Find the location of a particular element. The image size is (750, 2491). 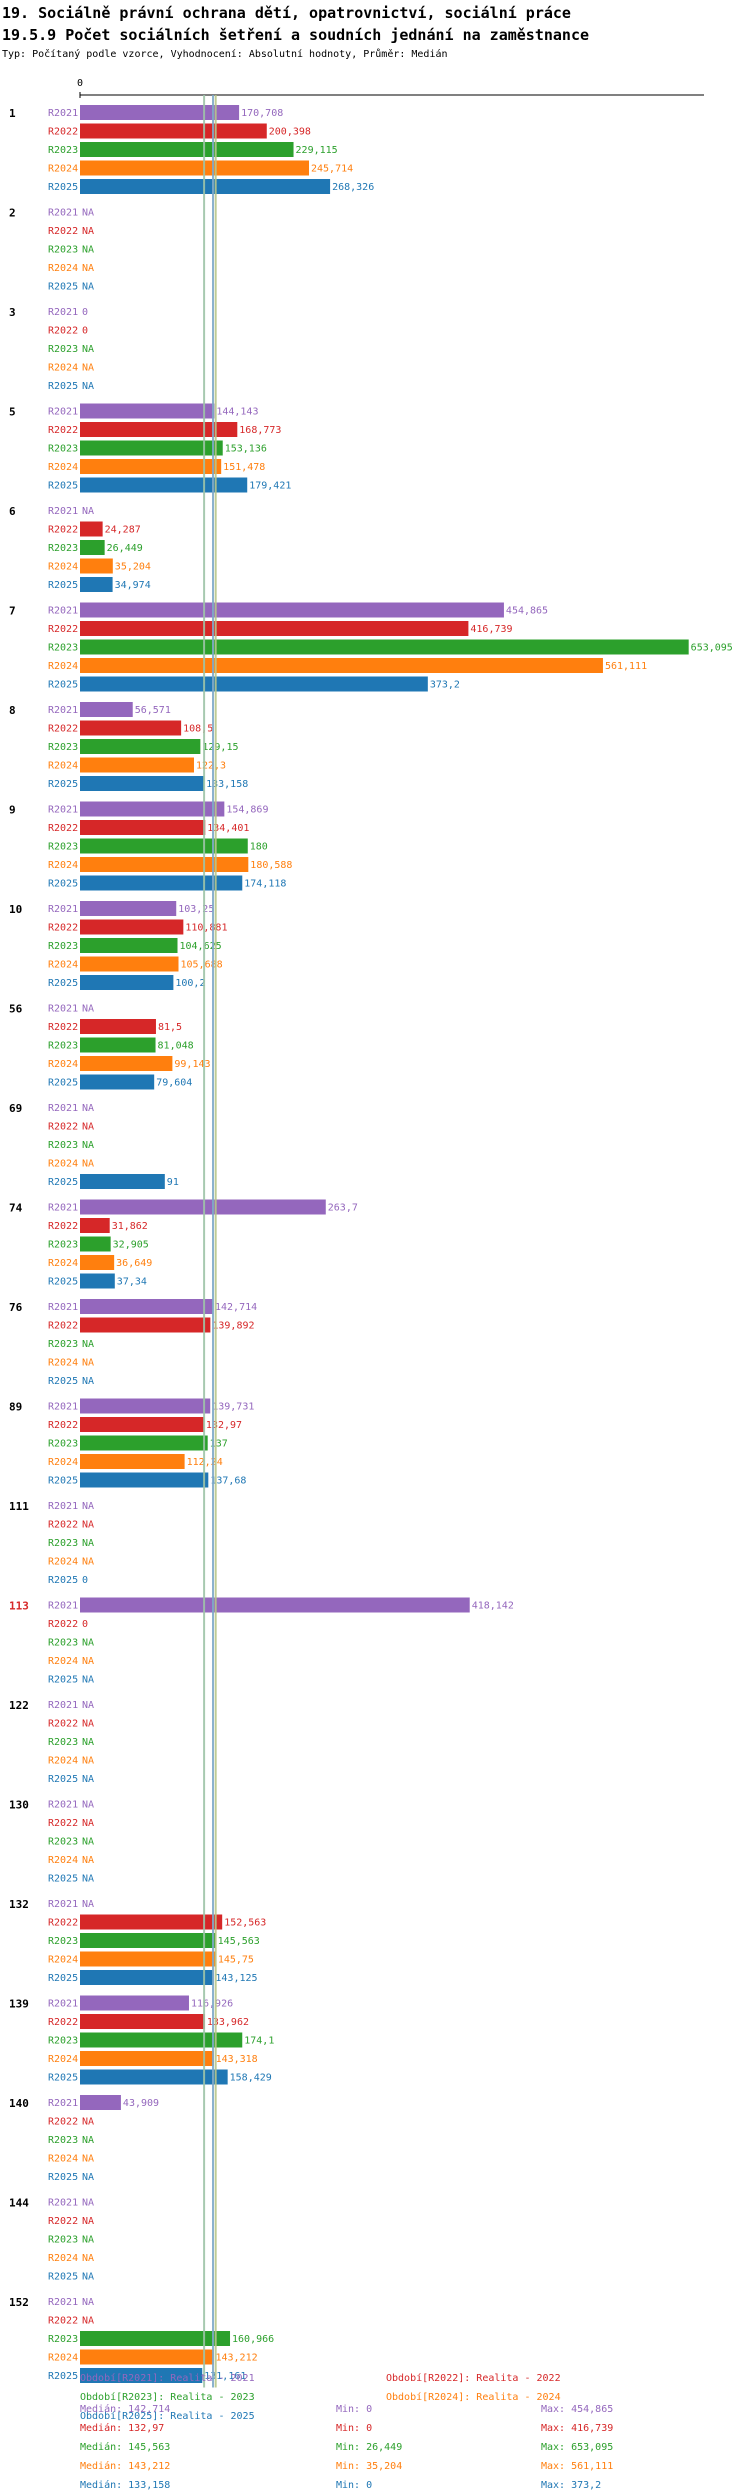

data-label: 168,773 is located at coordinates (260, 430).